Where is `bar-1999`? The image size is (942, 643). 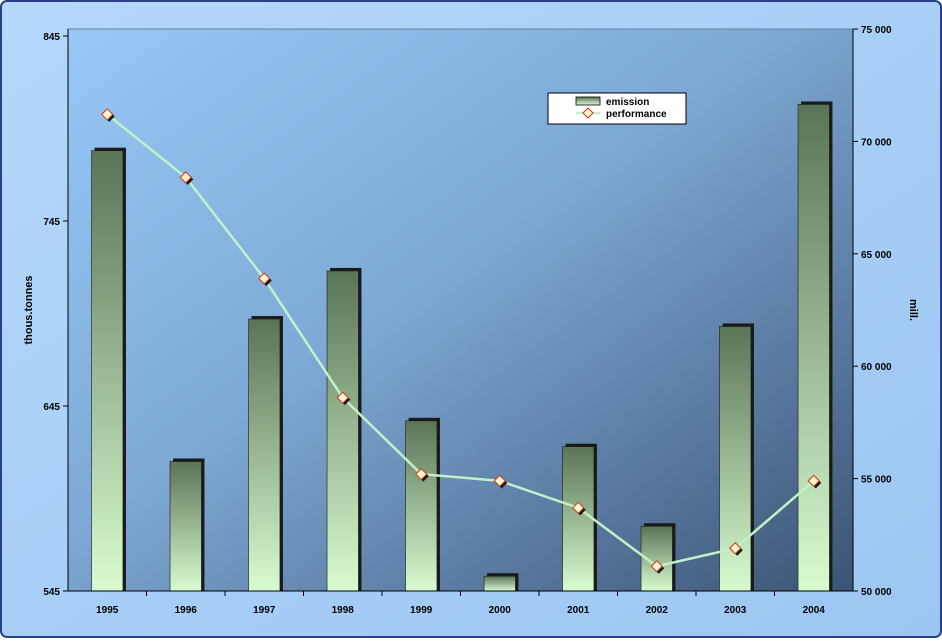
bar-1999 is located at coordinates (421, 506).